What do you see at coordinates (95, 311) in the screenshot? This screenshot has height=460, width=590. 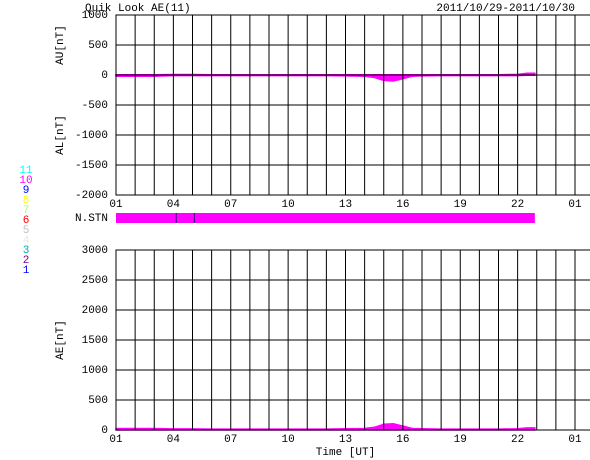 I see `y-tick-label: 2000` at bounding box center [95, 311].